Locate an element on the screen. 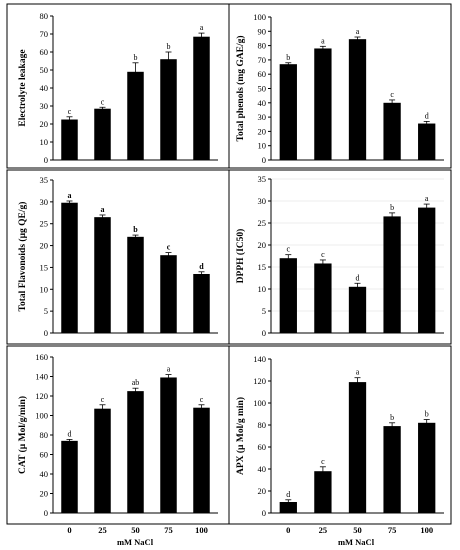 The image size is (460, 550). y-tick-label: 25 is located at coordinates (262, 223).